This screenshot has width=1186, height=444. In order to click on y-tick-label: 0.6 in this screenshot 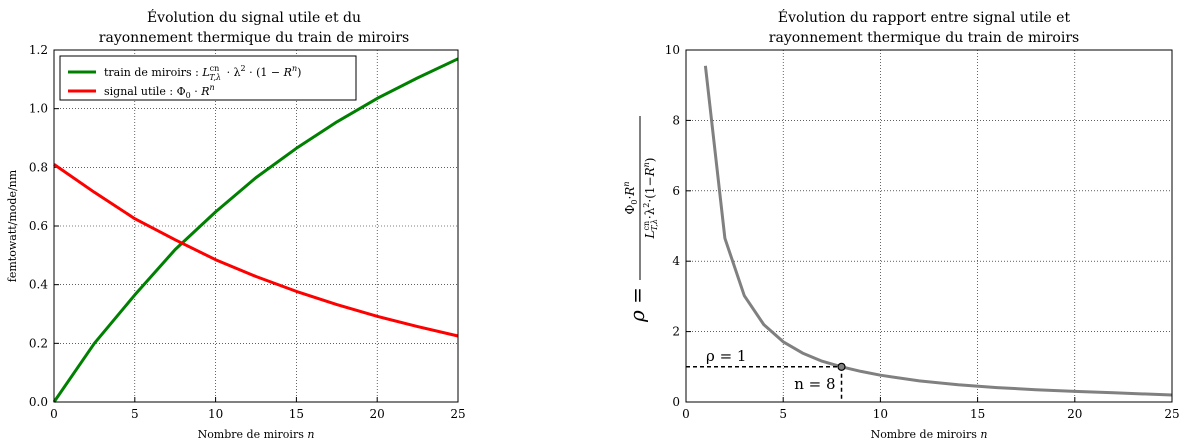, I will do `click(38, 226)`.